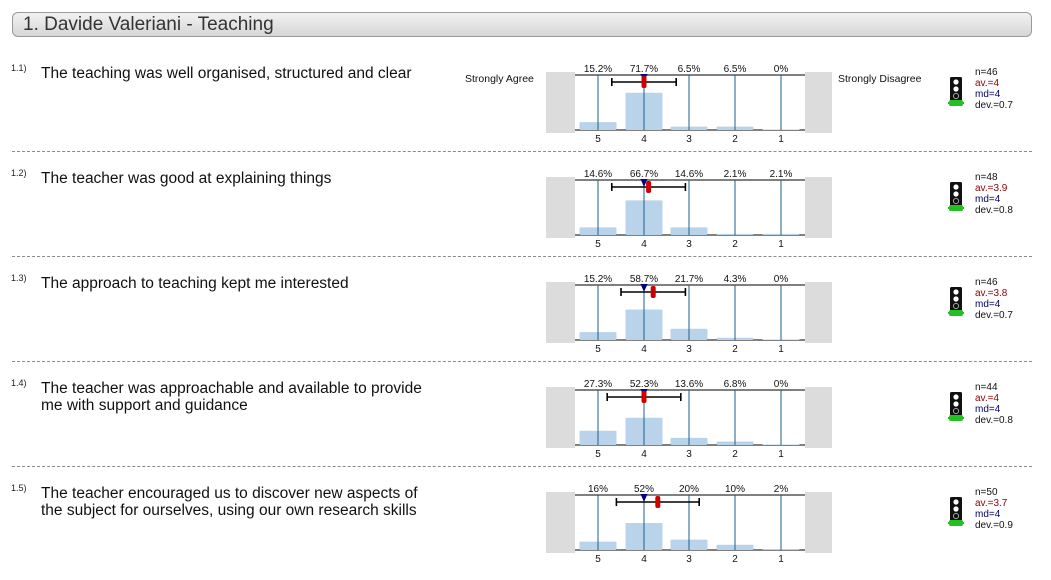 This screenshot has width=1051, height=580. What do you see at coordinates (735, 279) in the screenshot?
I see `percent-label: 4.3%` at bounding box center [735, 279].